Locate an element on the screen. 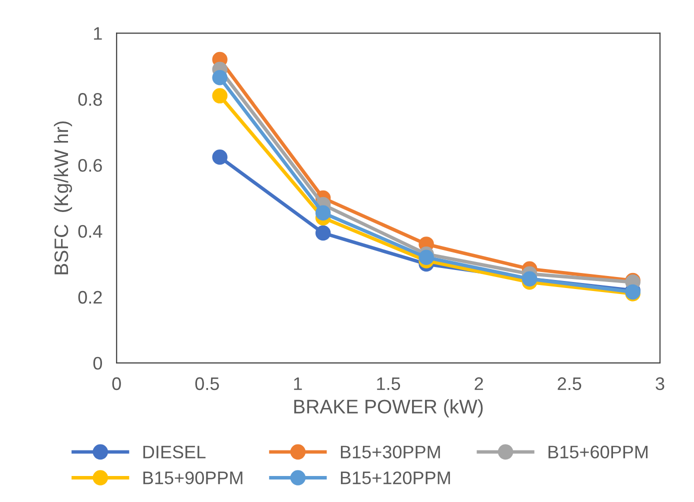 The image size is (694, 502). legend-label: B15+60PPM is located at coordinates (598, 452).